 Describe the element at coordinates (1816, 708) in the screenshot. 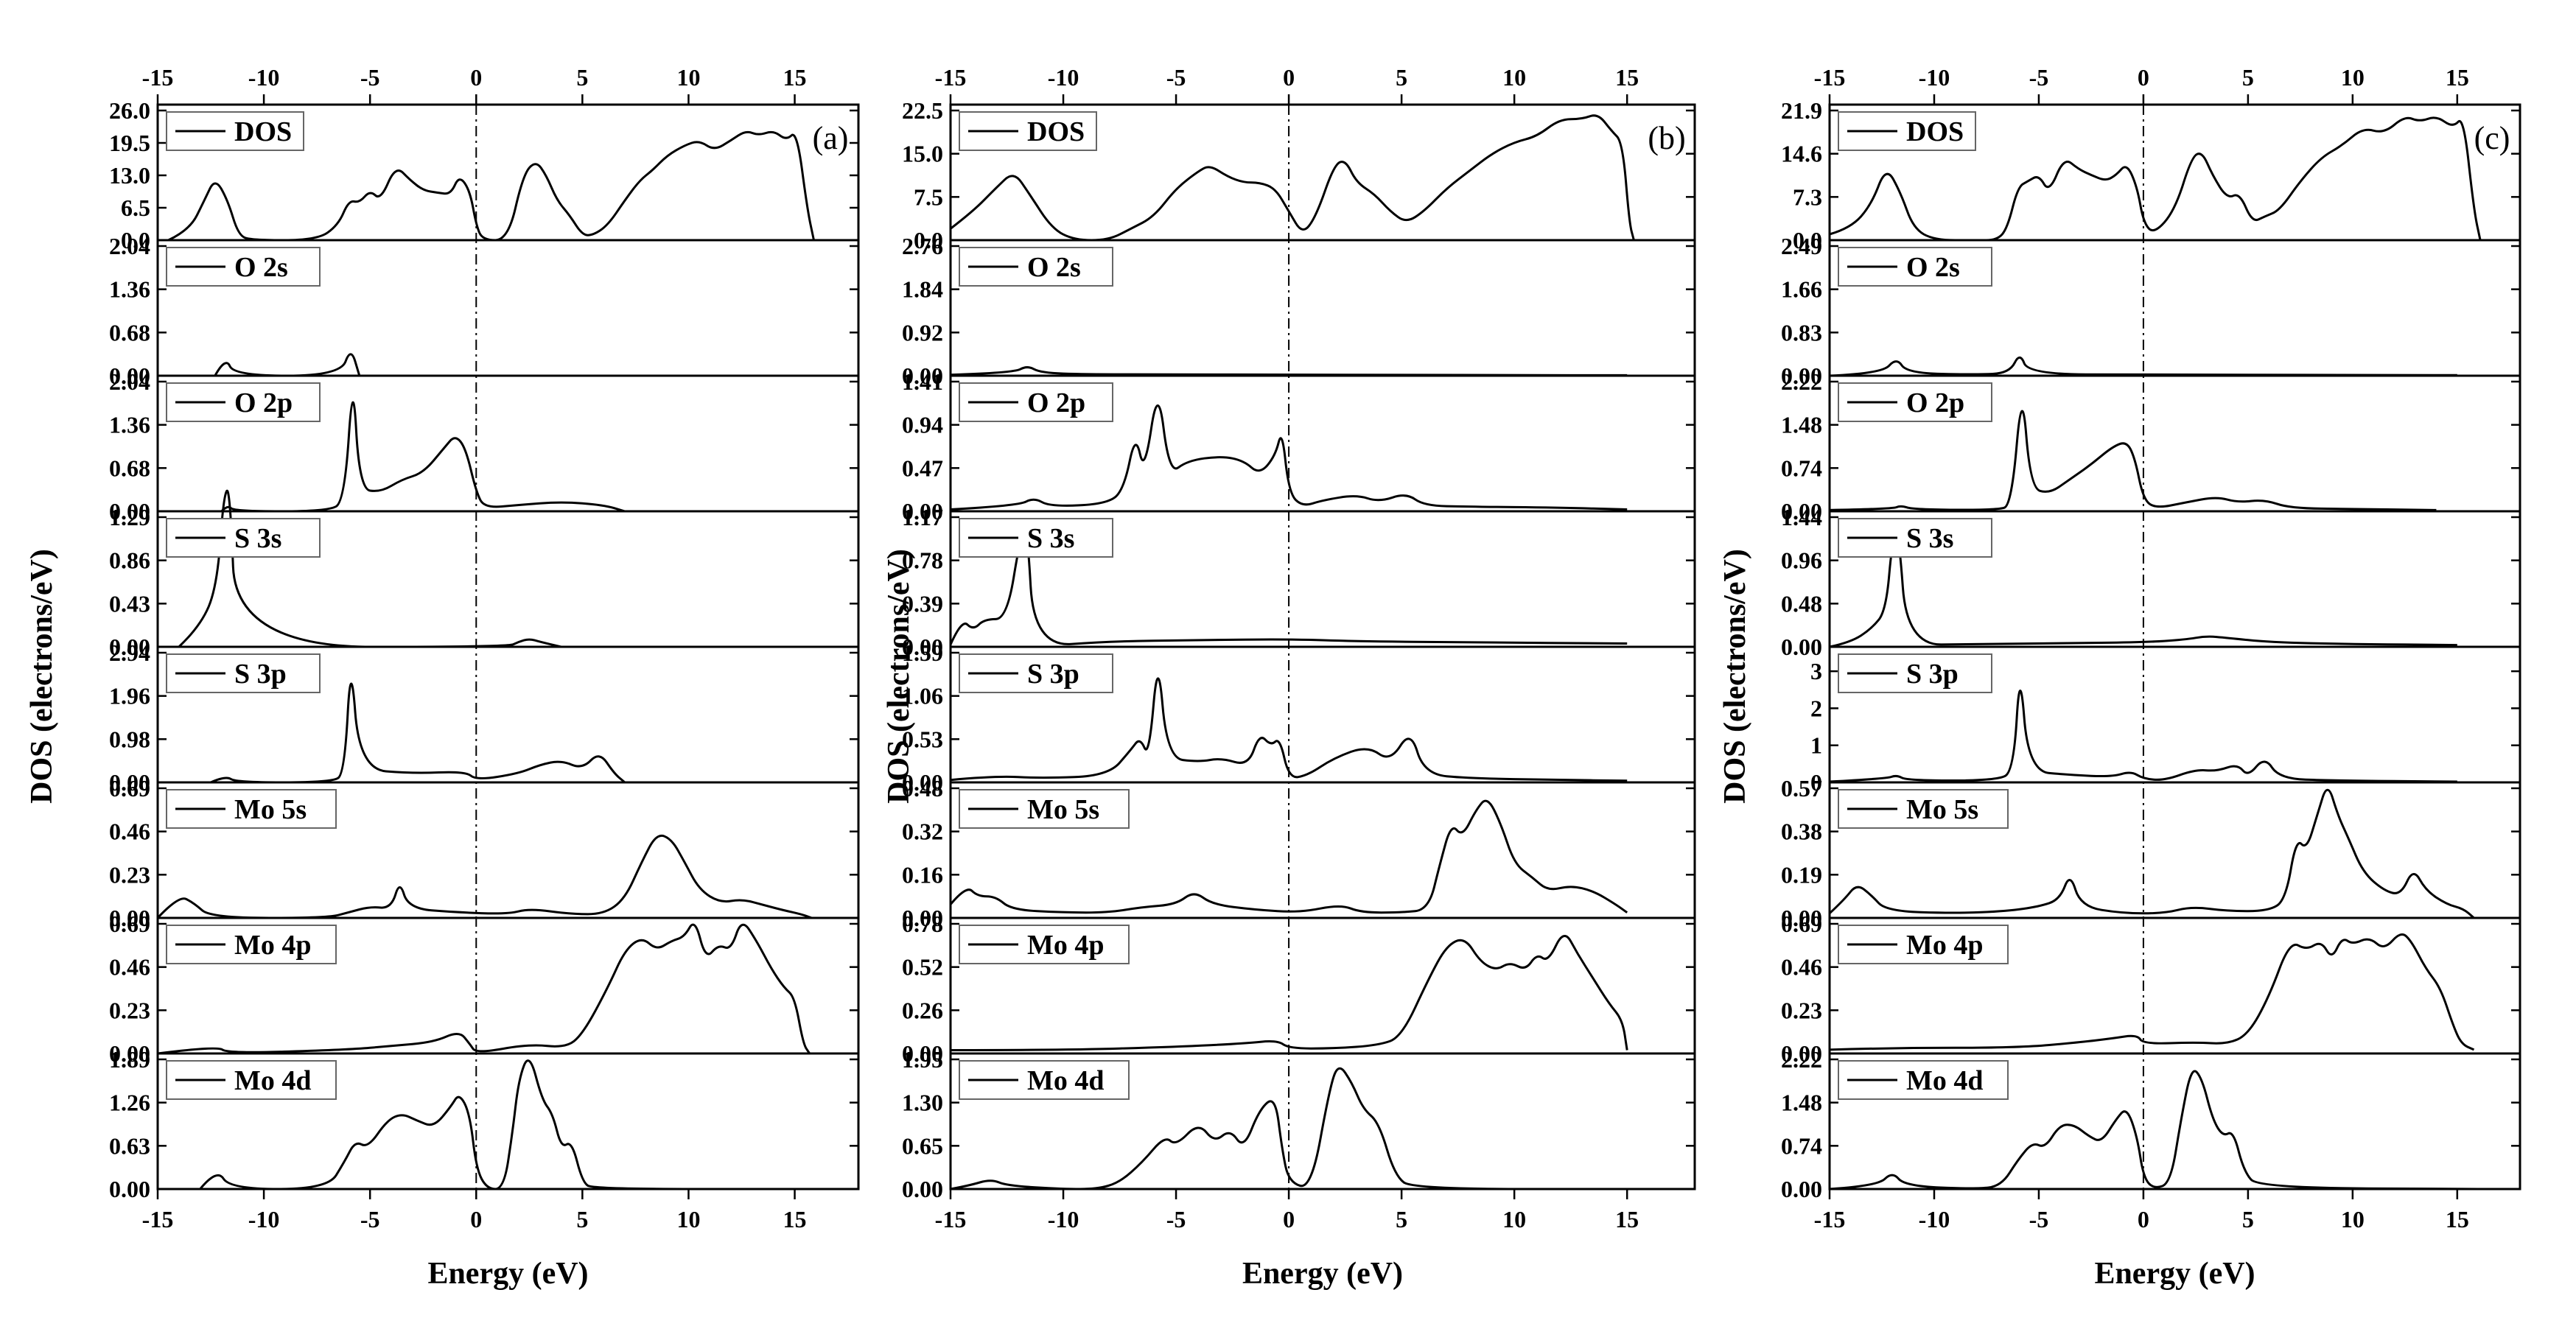

I see `y-tick-label: 2` at that location.